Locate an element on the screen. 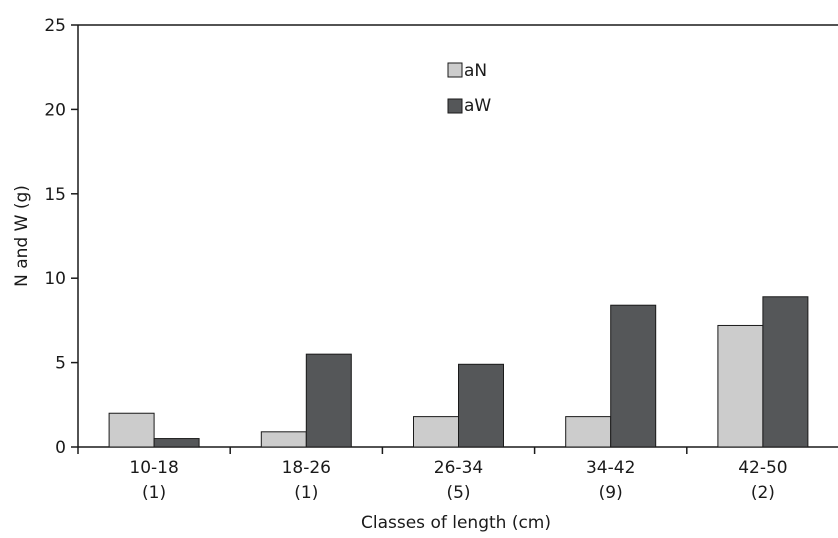  y-tick-label: 5 is located at coordinates (60, 364).